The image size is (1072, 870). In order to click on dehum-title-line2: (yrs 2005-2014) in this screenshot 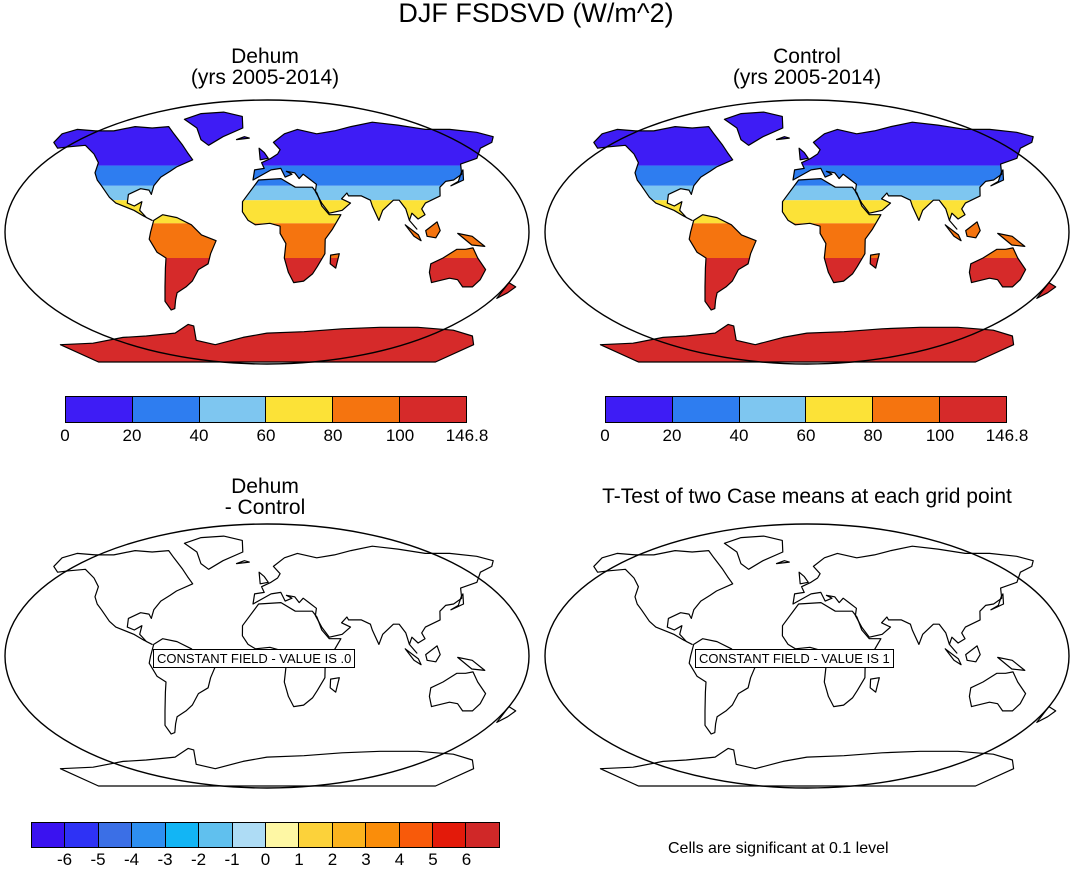, I will do `click(265, 77)`.